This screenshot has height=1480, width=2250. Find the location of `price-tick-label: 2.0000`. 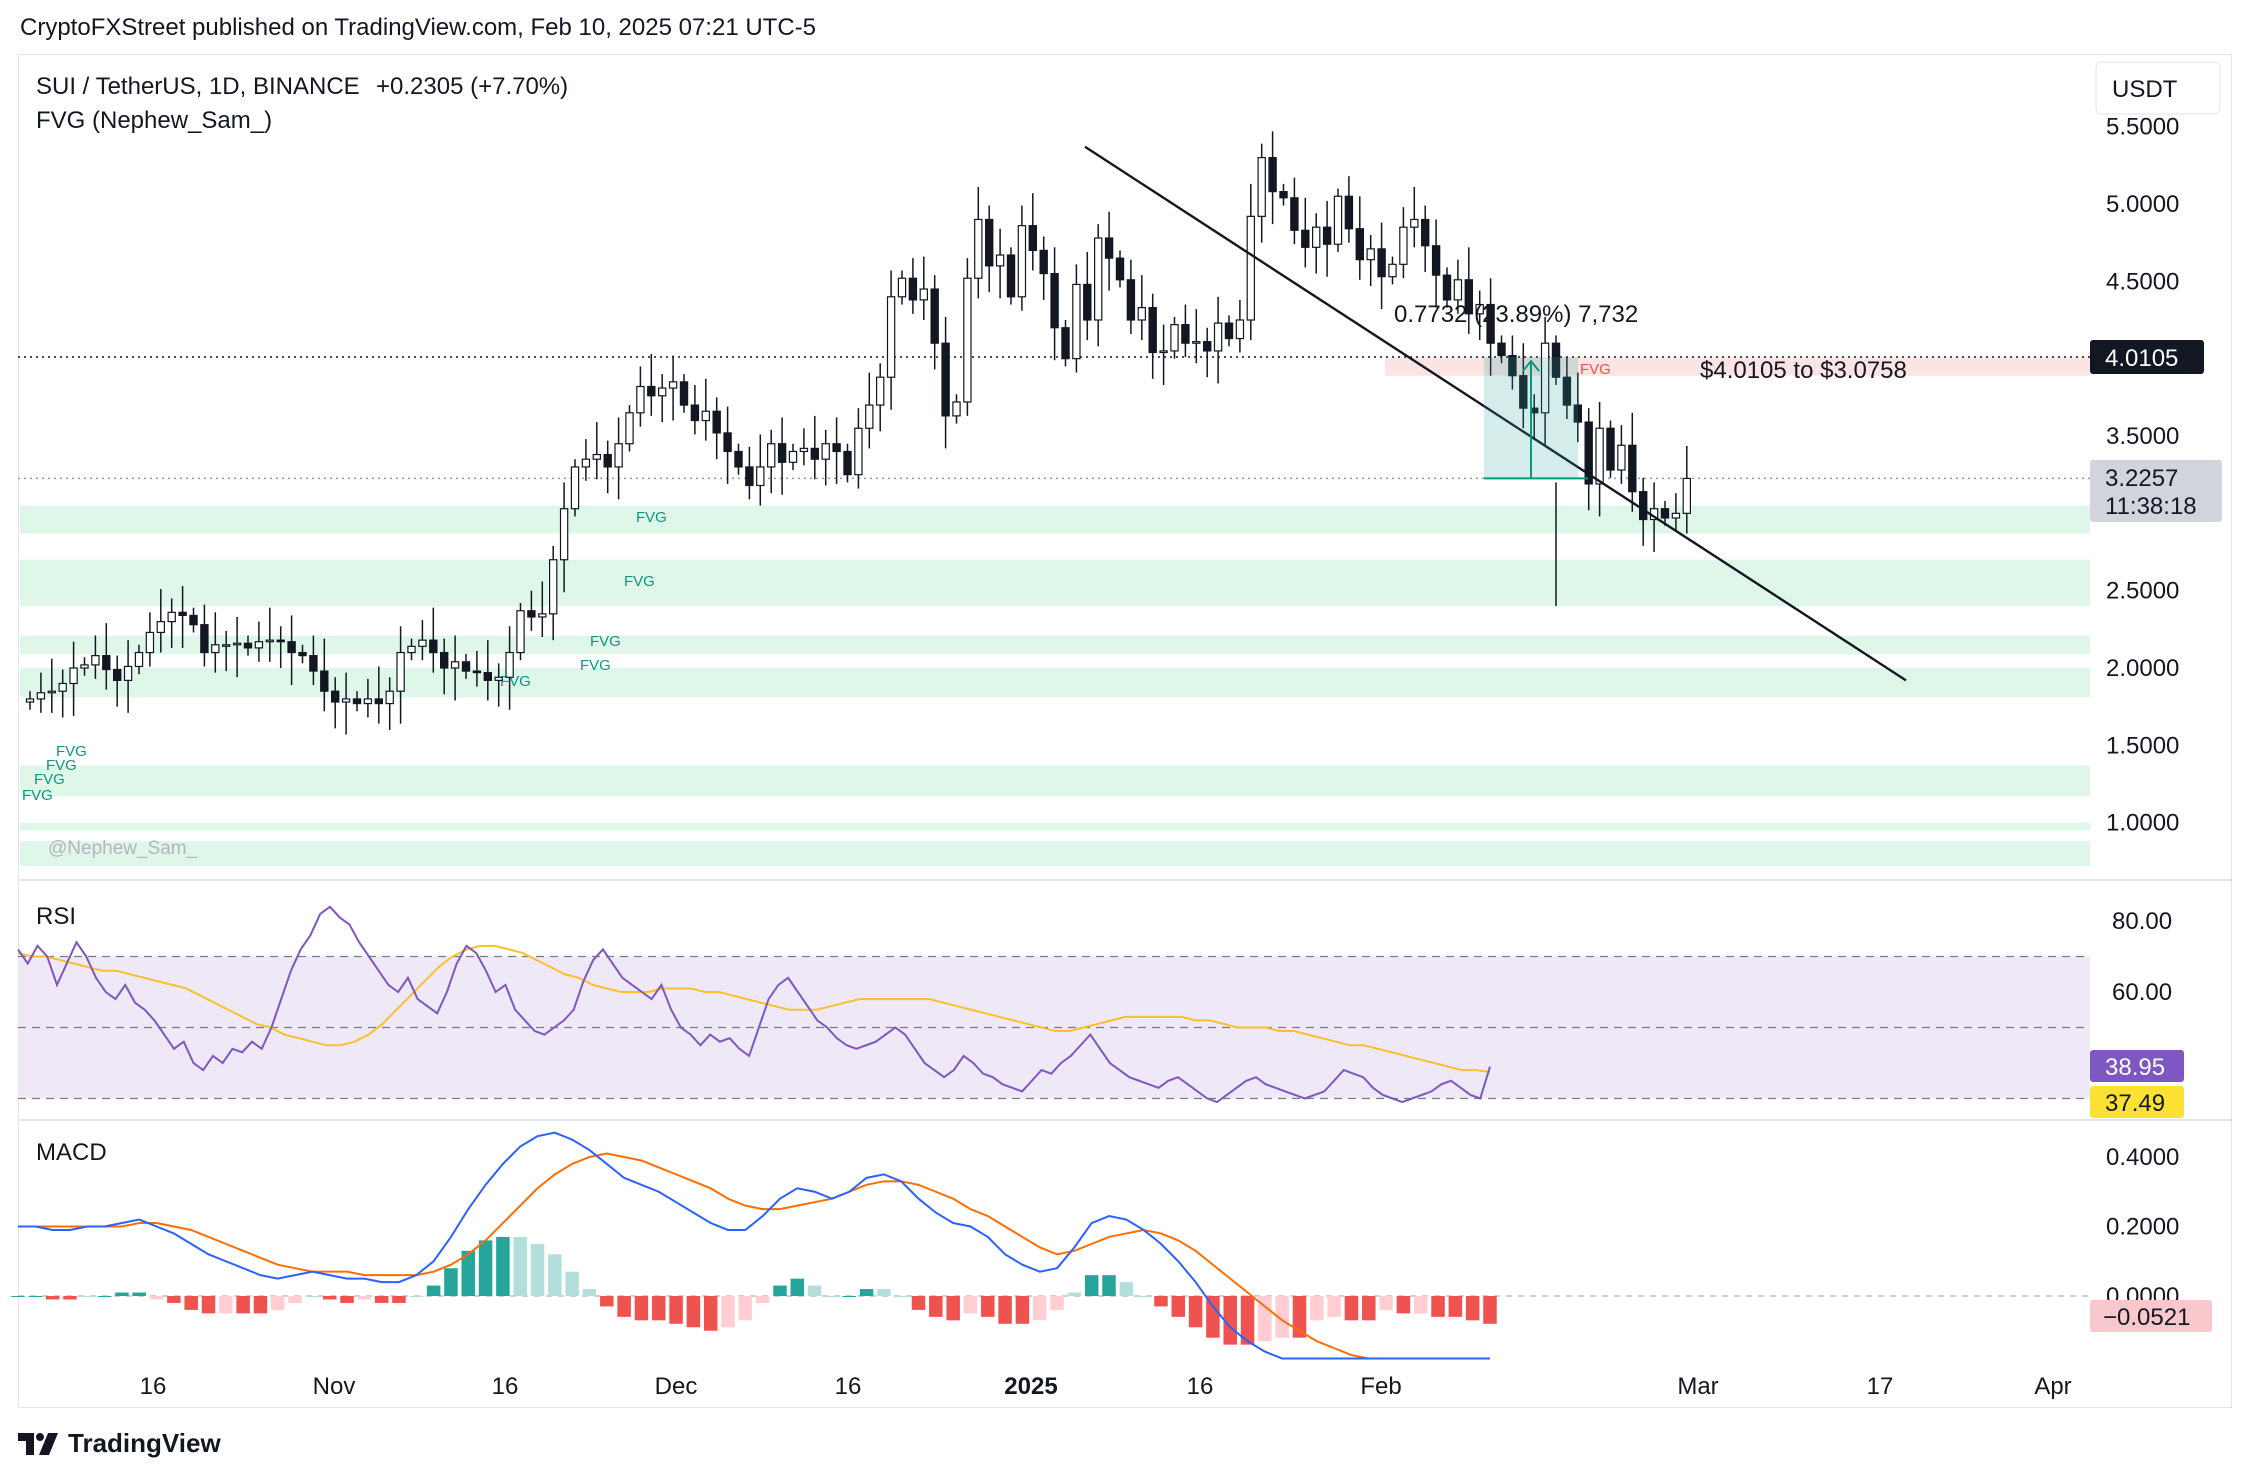

price-tick-label: 2.0000 is located at coordinates (2142, 668).